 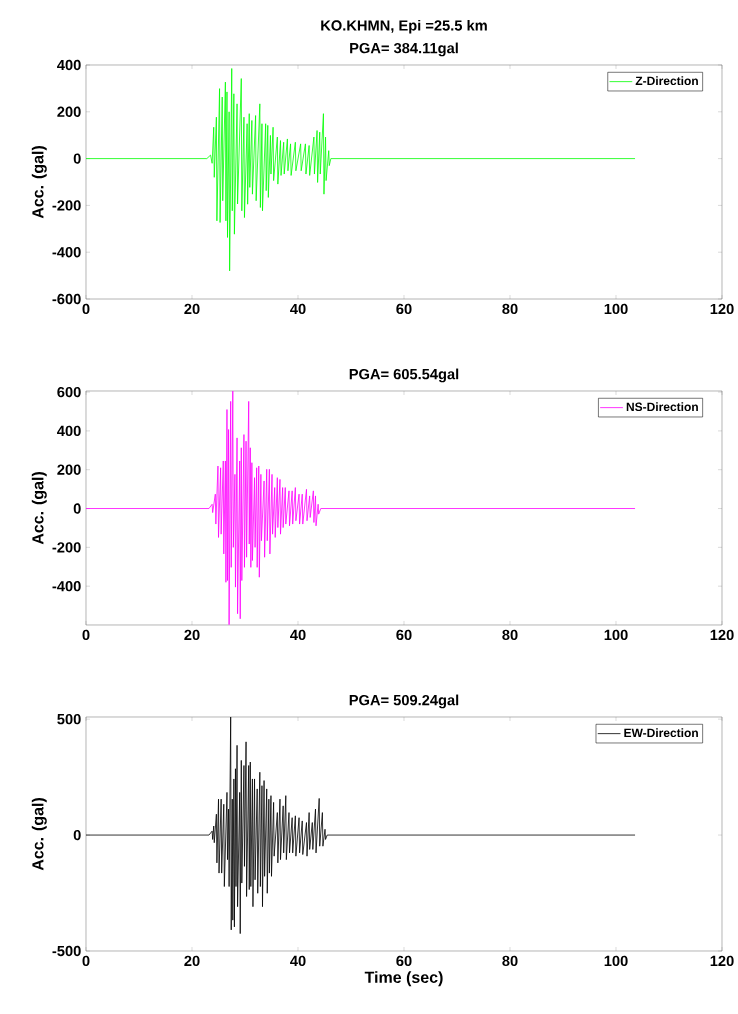 What do you see at coordinates (404, 26) in the screenshot?
I see `chart-title: KO.KHMN, Epi =25.5 km` at bounding box center [404, 26].